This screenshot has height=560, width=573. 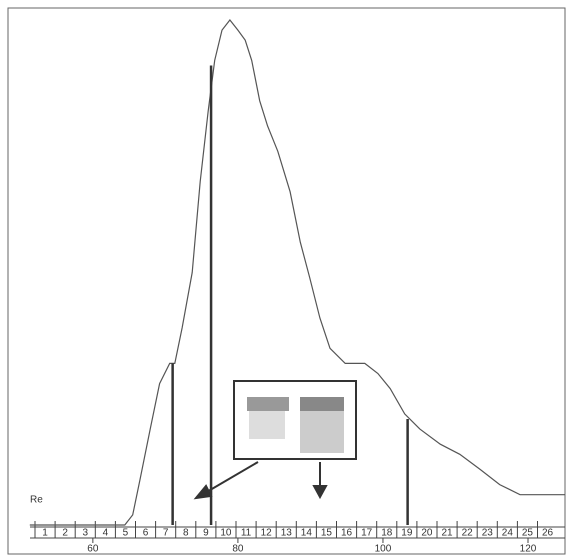 What do you see at coordinates (367, 533) in the screenshot?
I see `fraction-label: 17` at bounding box center [367, 533].